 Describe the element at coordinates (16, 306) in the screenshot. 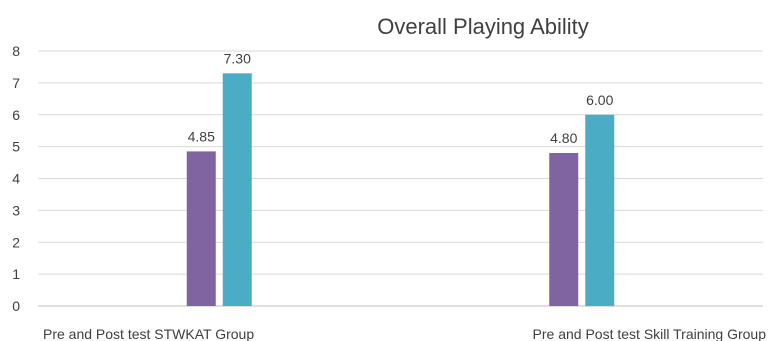

I see `y-tick-label: 0` at that location.